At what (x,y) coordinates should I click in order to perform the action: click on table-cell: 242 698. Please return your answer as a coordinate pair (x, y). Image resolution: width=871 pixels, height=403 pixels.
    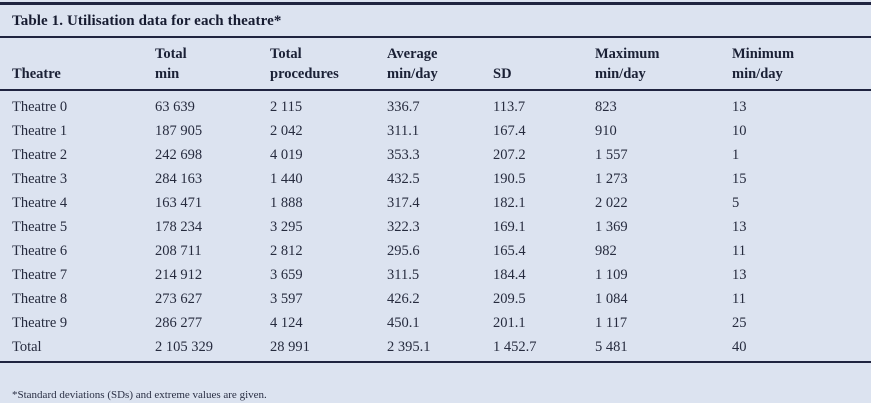
    Looking at the image, I should click on (179, 154).